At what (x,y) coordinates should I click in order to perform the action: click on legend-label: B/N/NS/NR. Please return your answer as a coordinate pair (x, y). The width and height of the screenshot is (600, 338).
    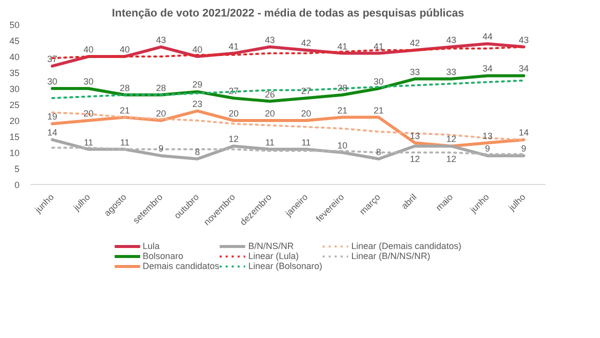
    Looking at the image, I should click on (271, 246).